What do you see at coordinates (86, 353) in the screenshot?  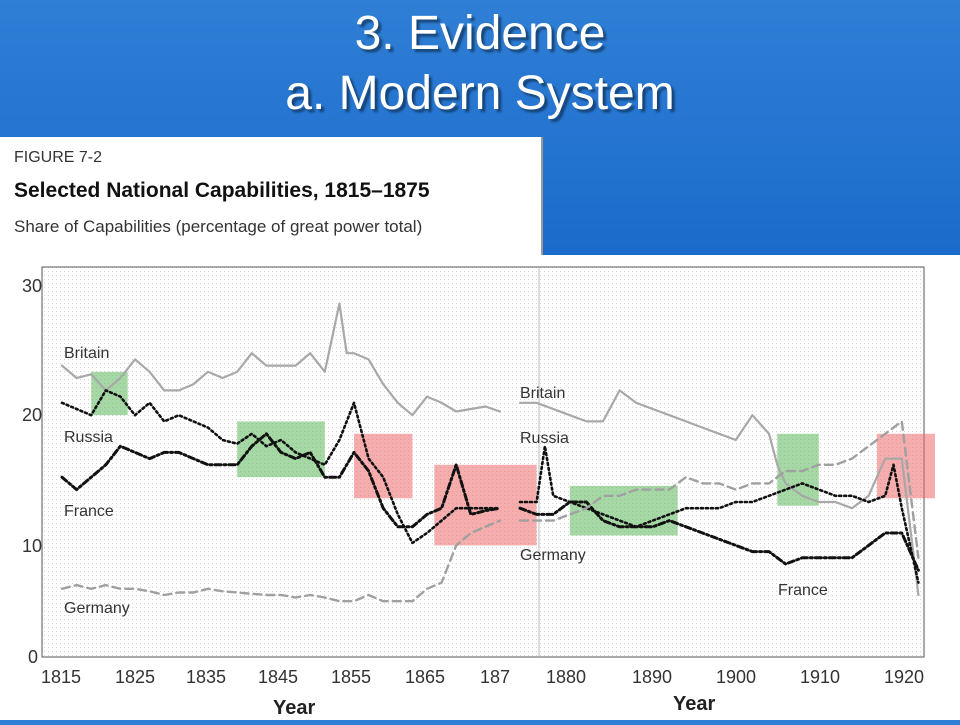 I see `label-britain-left: Britain` at bounding box center [86, 353].